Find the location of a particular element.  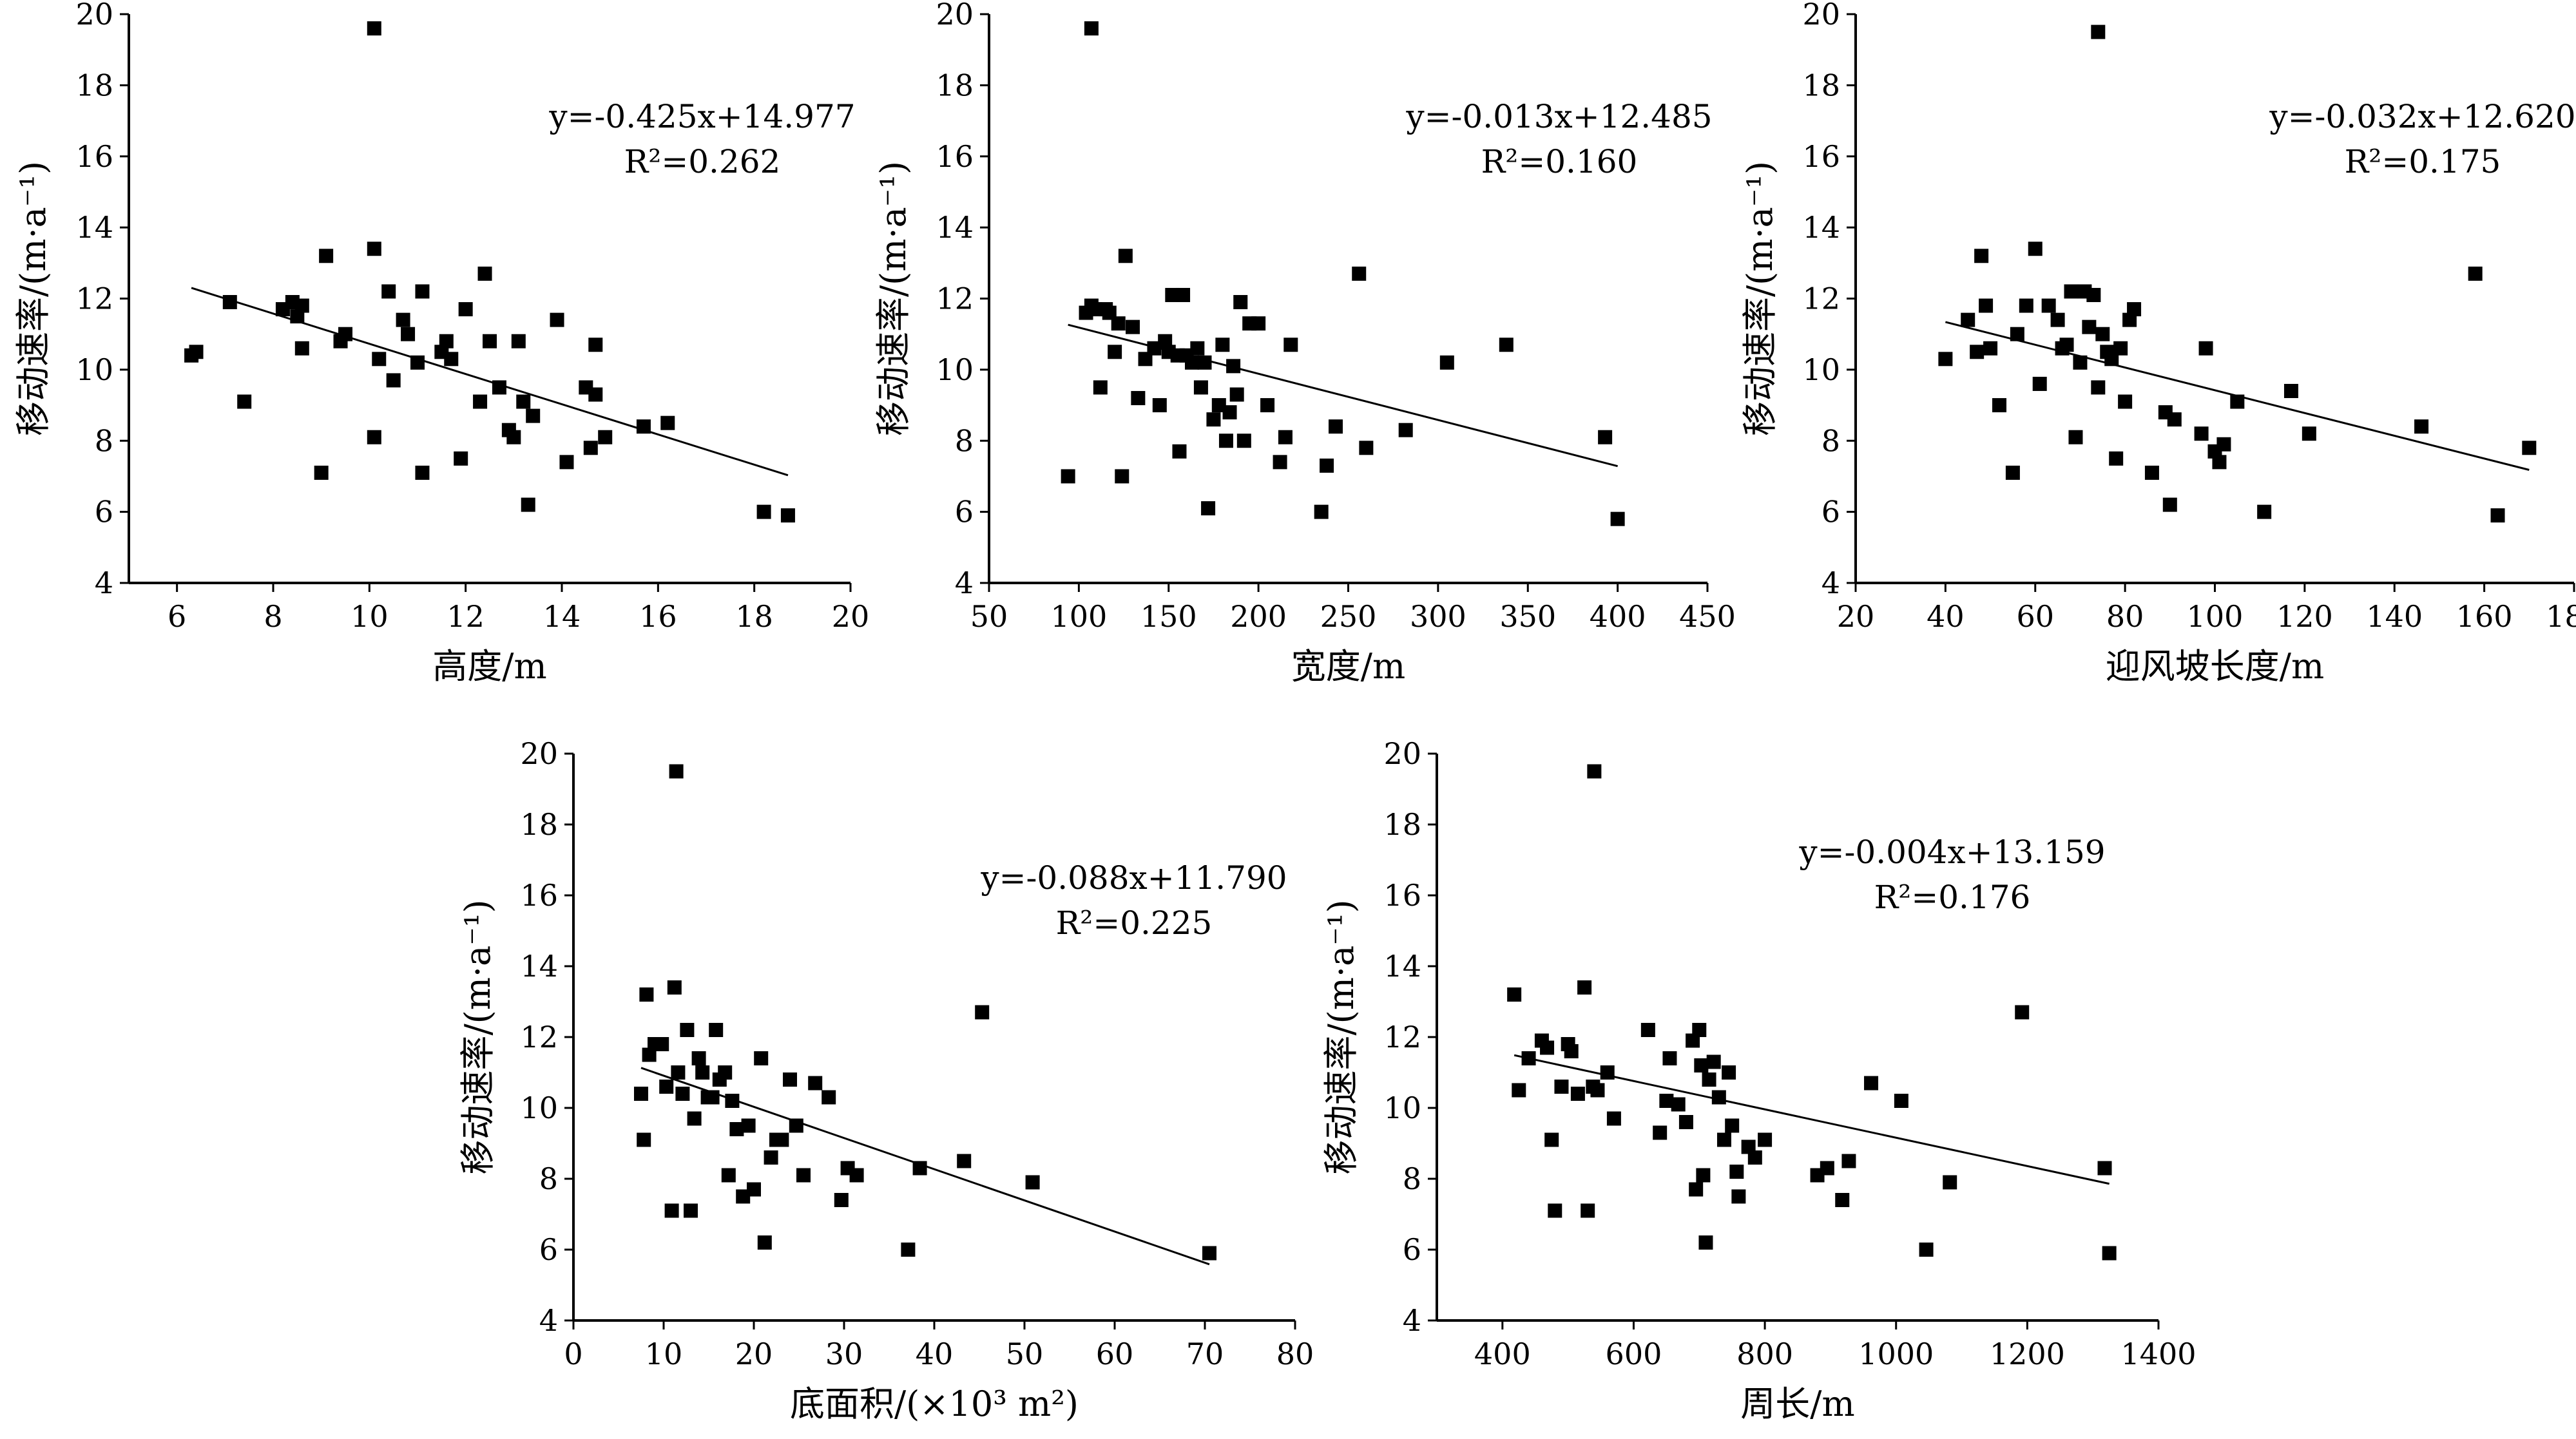

y-tick-label: 8 is located at coordinates (1831, 440).